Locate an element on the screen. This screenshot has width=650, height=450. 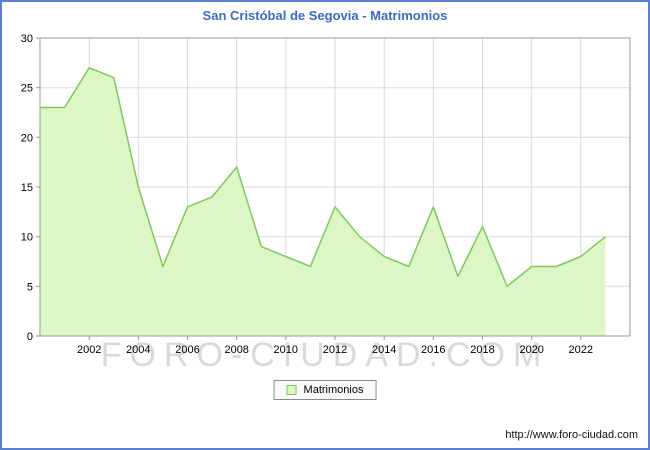
watermark: FORO-CIUDAD.COM is located at coordinates (325, 355).